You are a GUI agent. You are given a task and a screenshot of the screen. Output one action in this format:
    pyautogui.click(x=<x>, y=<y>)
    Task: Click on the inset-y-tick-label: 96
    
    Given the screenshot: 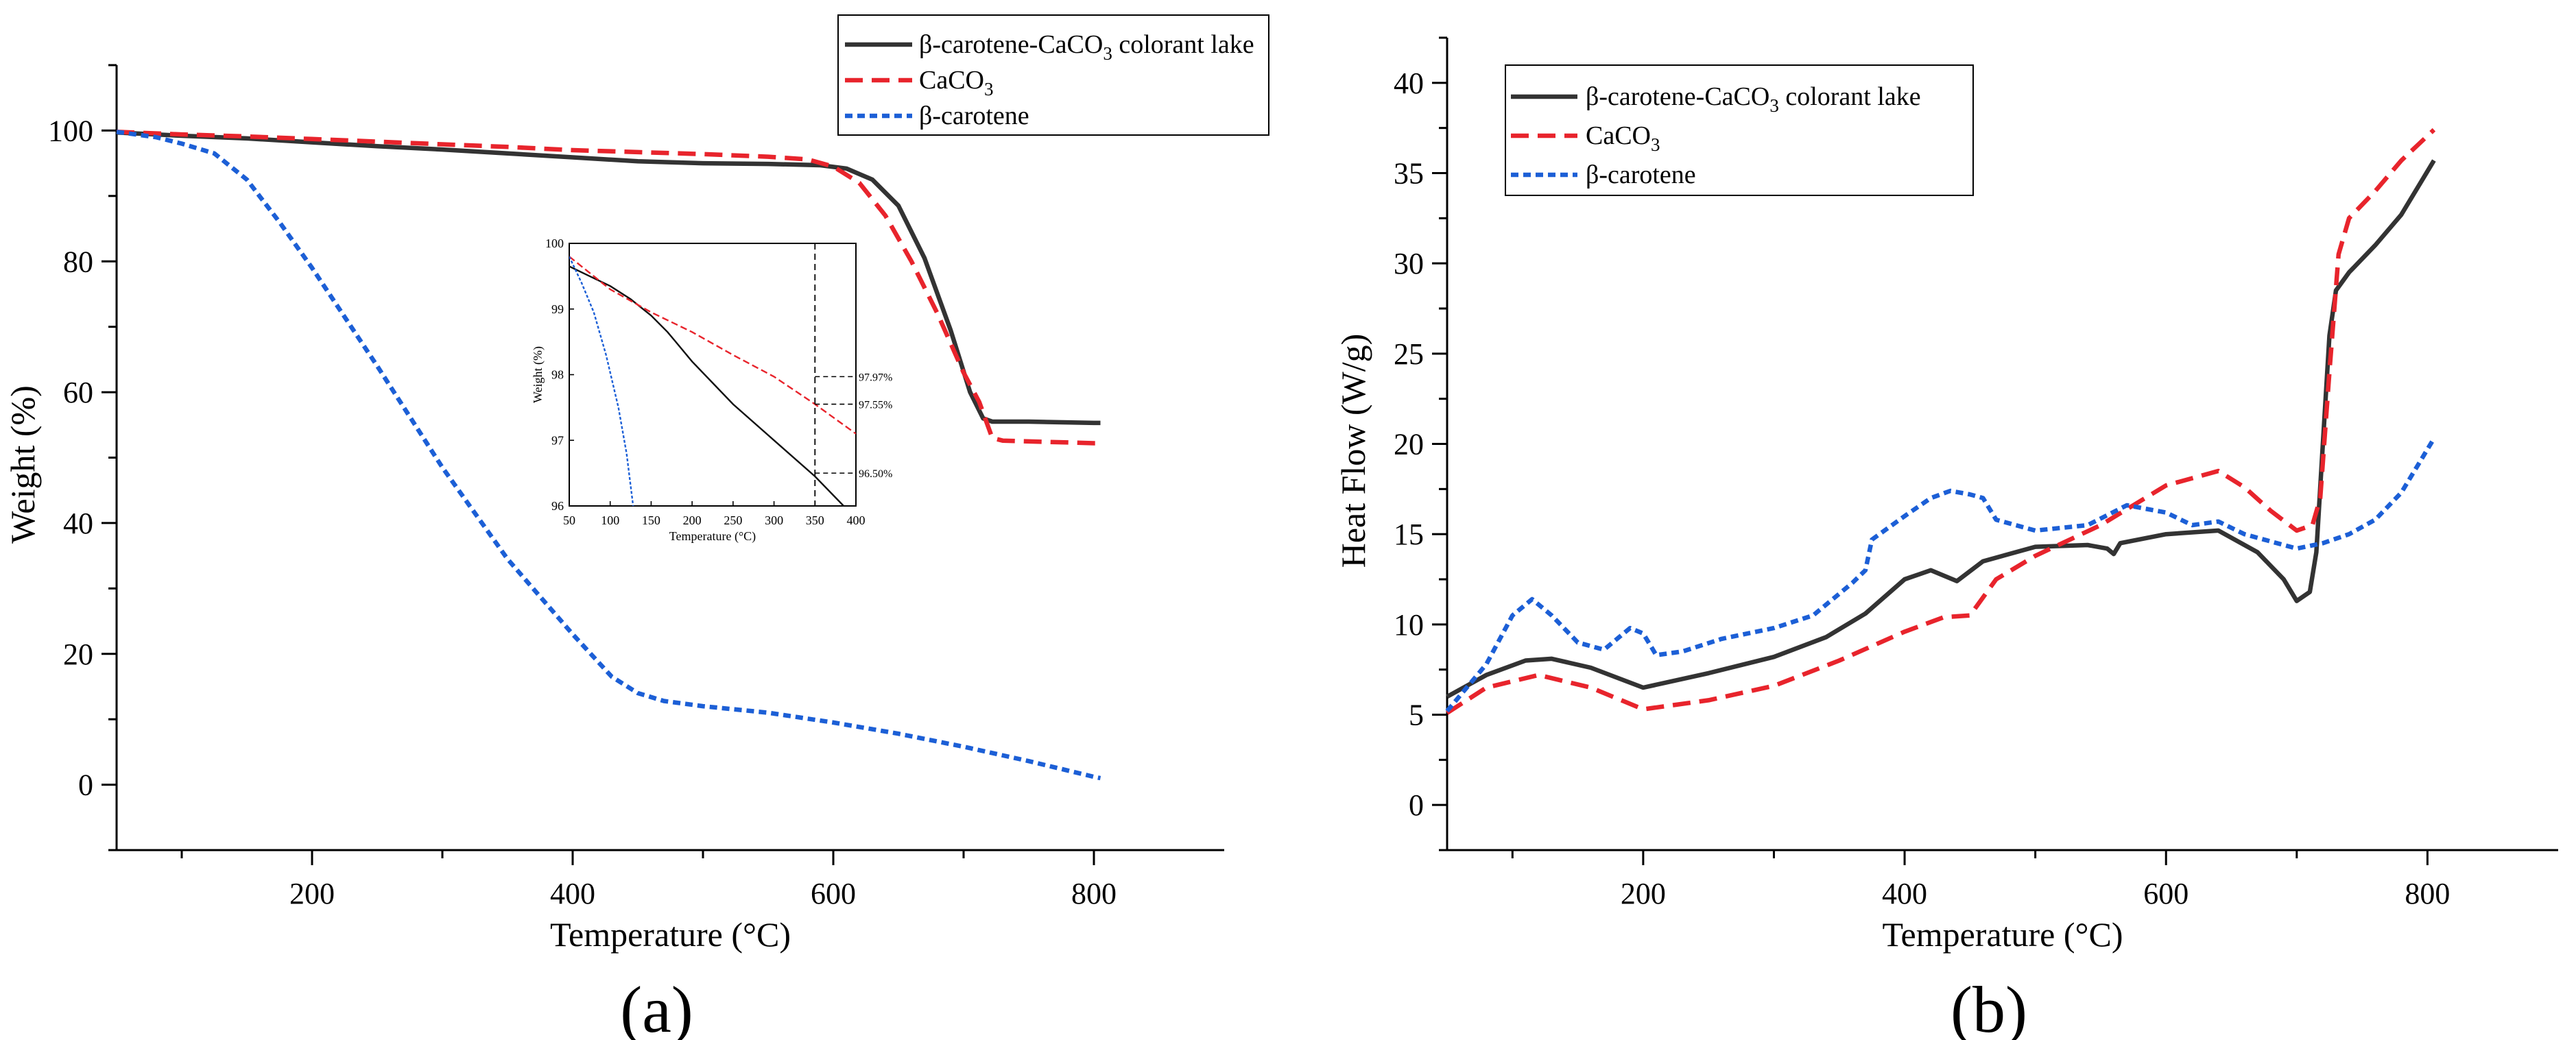 What is the action you would take?
    pyautogui.click(x=557, y=506)
    